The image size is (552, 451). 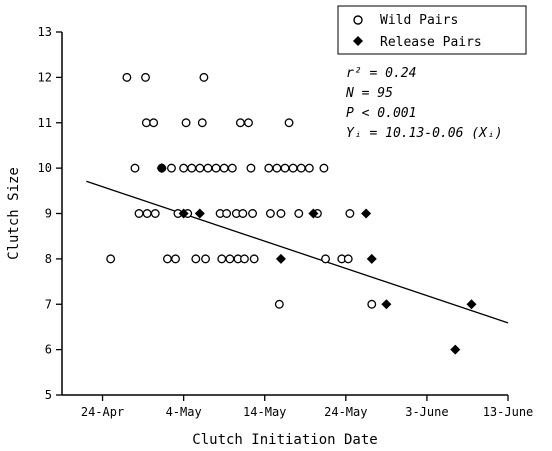 I want to click on y-tick-label: 13, so click(x=45, y=32).